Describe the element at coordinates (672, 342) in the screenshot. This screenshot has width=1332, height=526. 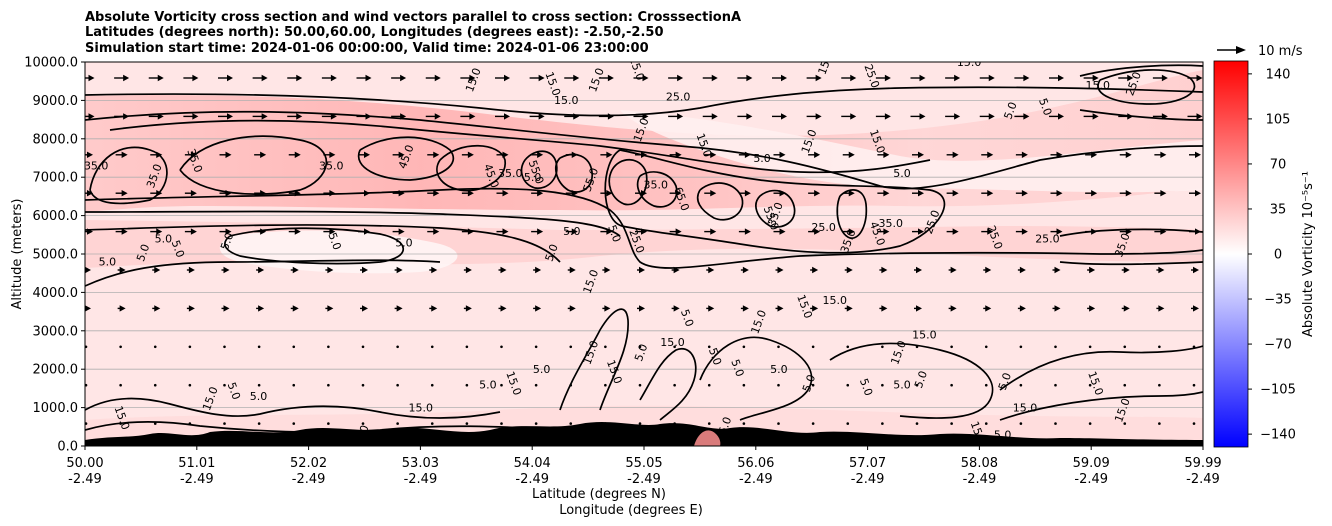
I see `contour-label: 15.0` at that location.